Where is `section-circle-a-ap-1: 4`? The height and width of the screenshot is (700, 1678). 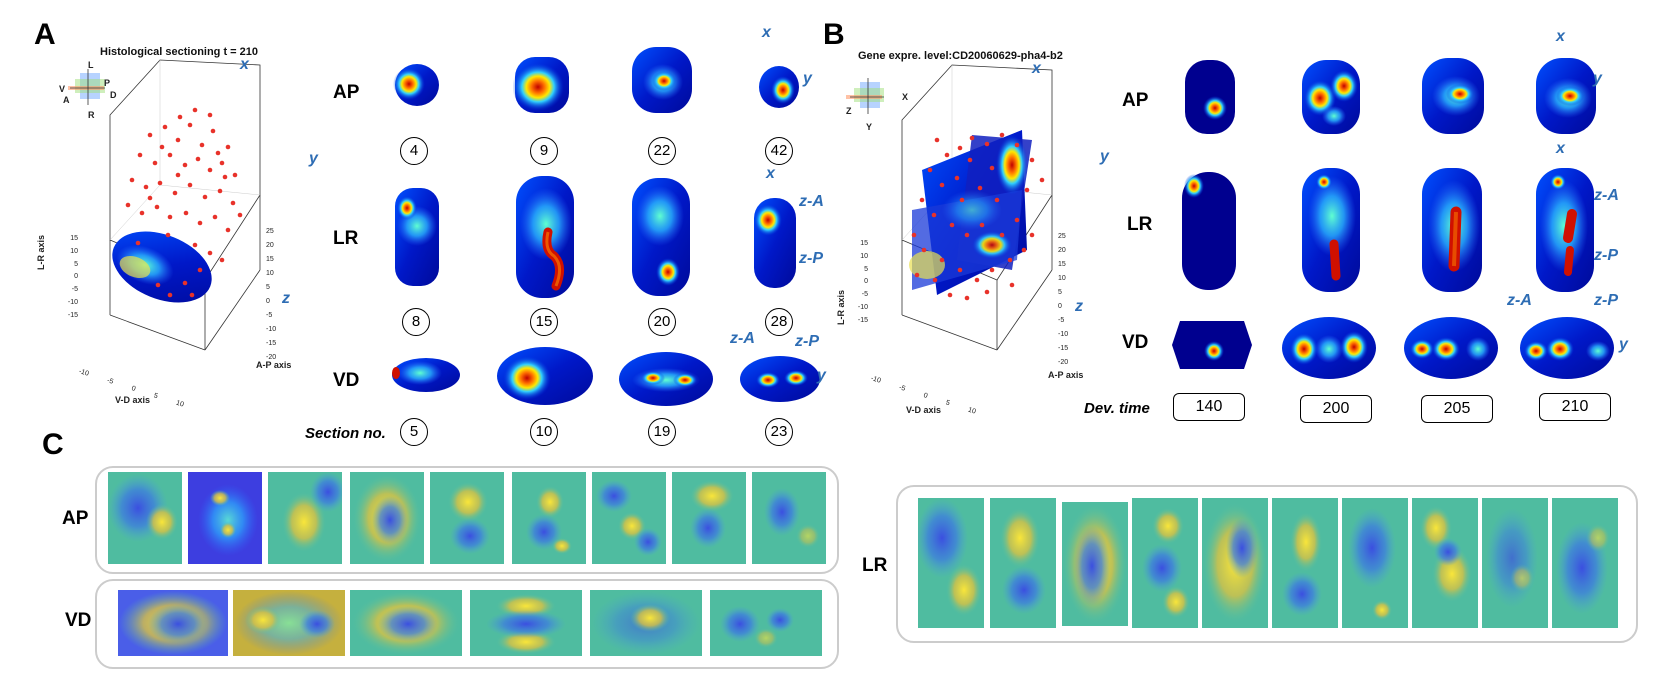 section-circle-a-ap-1: 4 is located at coordinates (414, 151).